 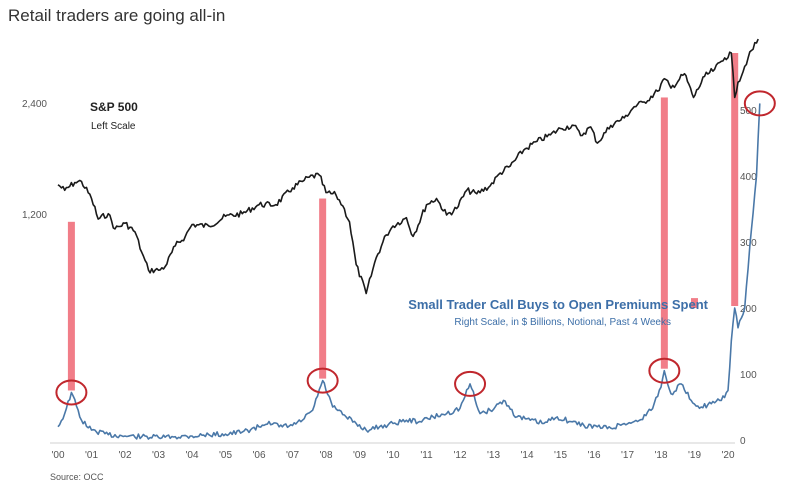 I want to click on right-tick-label: 0, so click(x=743, y=441).